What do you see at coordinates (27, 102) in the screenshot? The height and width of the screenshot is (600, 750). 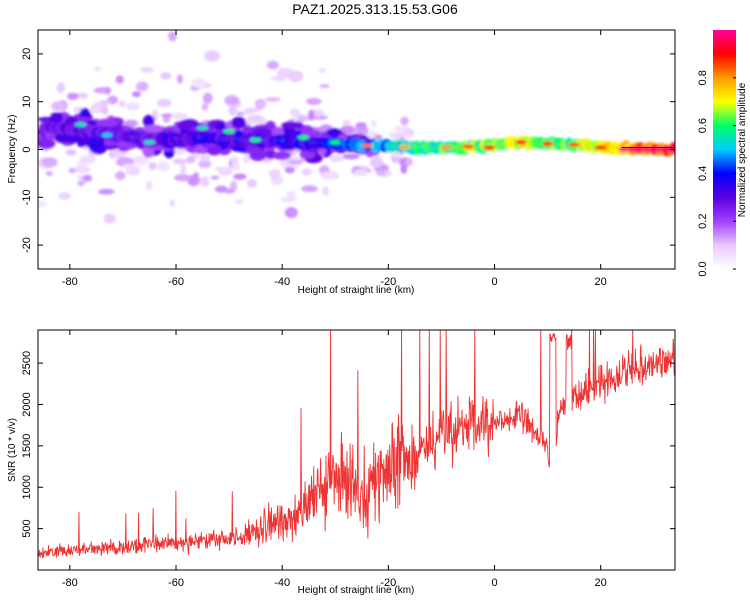 I see `spectrogram-y-tick-label: 10` at bounding box center [27, 102].